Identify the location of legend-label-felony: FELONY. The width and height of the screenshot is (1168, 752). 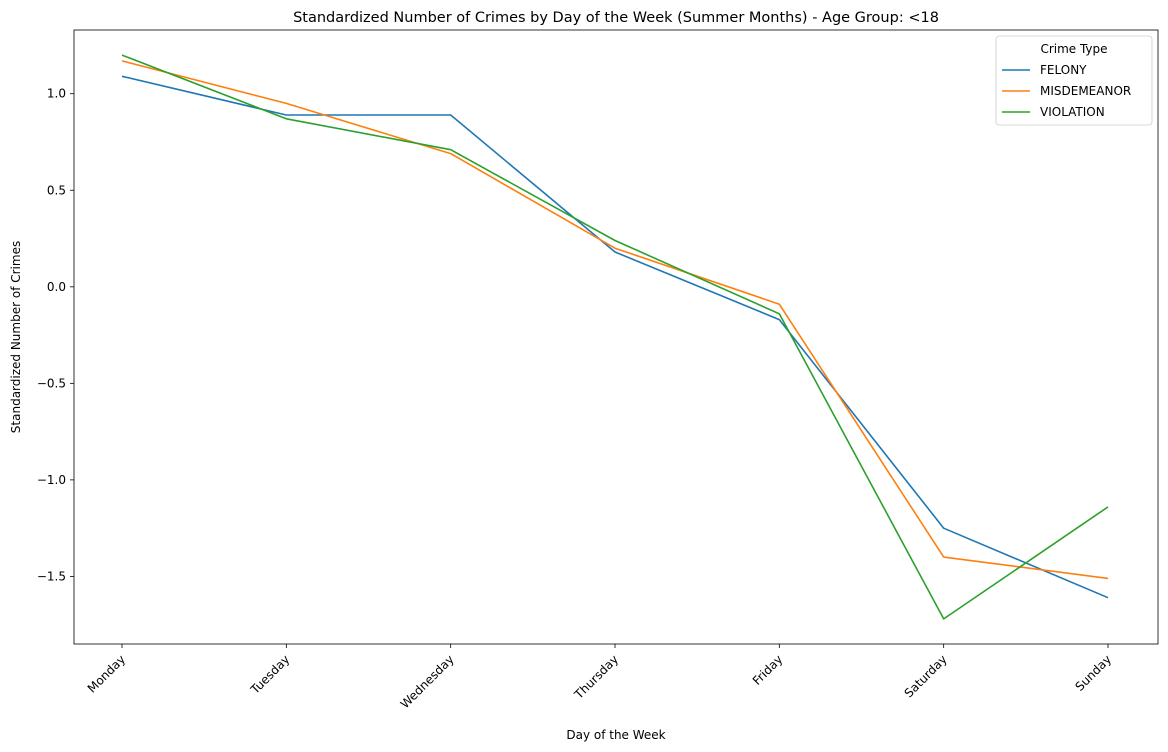
(1063, 70).